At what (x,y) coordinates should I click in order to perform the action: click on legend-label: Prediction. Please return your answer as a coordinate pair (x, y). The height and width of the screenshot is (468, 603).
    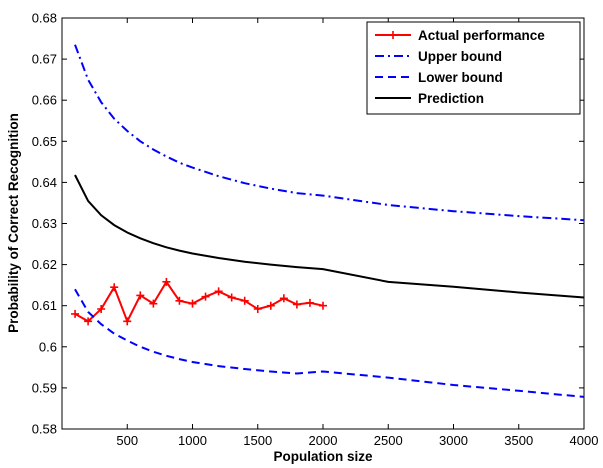
    Looking at the image, I should click on (451, 98).